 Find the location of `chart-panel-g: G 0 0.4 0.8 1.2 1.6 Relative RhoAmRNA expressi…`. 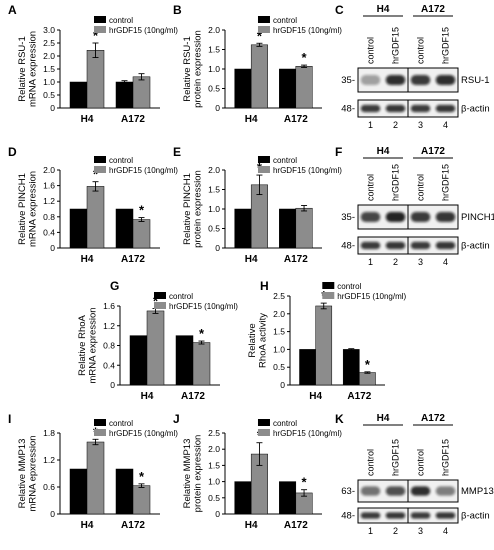

chart-panel-g: G 0 0.4 0.8 1.2 1.6 Relative RhoAmRNA expressi… is located at coordinates (157, 340).